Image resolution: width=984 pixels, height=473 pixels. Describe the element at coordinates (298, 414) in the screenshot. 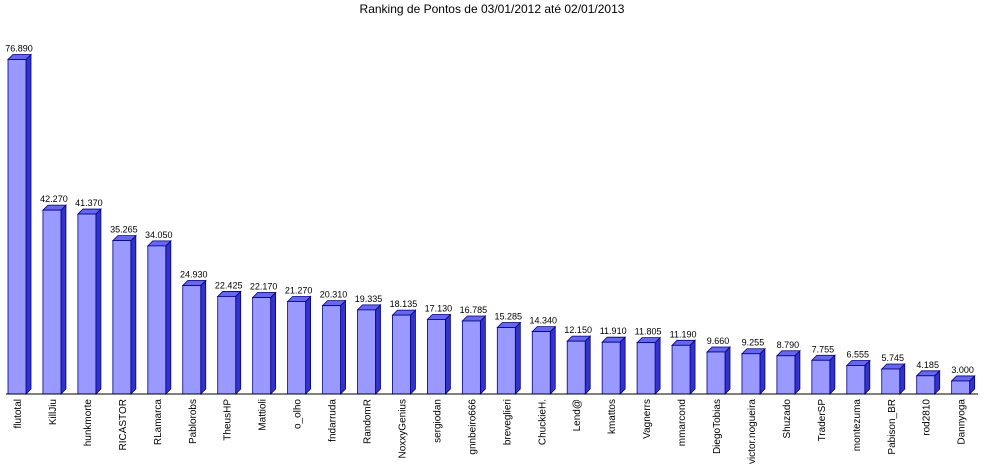

I see `category-label: o_olho` at that location.